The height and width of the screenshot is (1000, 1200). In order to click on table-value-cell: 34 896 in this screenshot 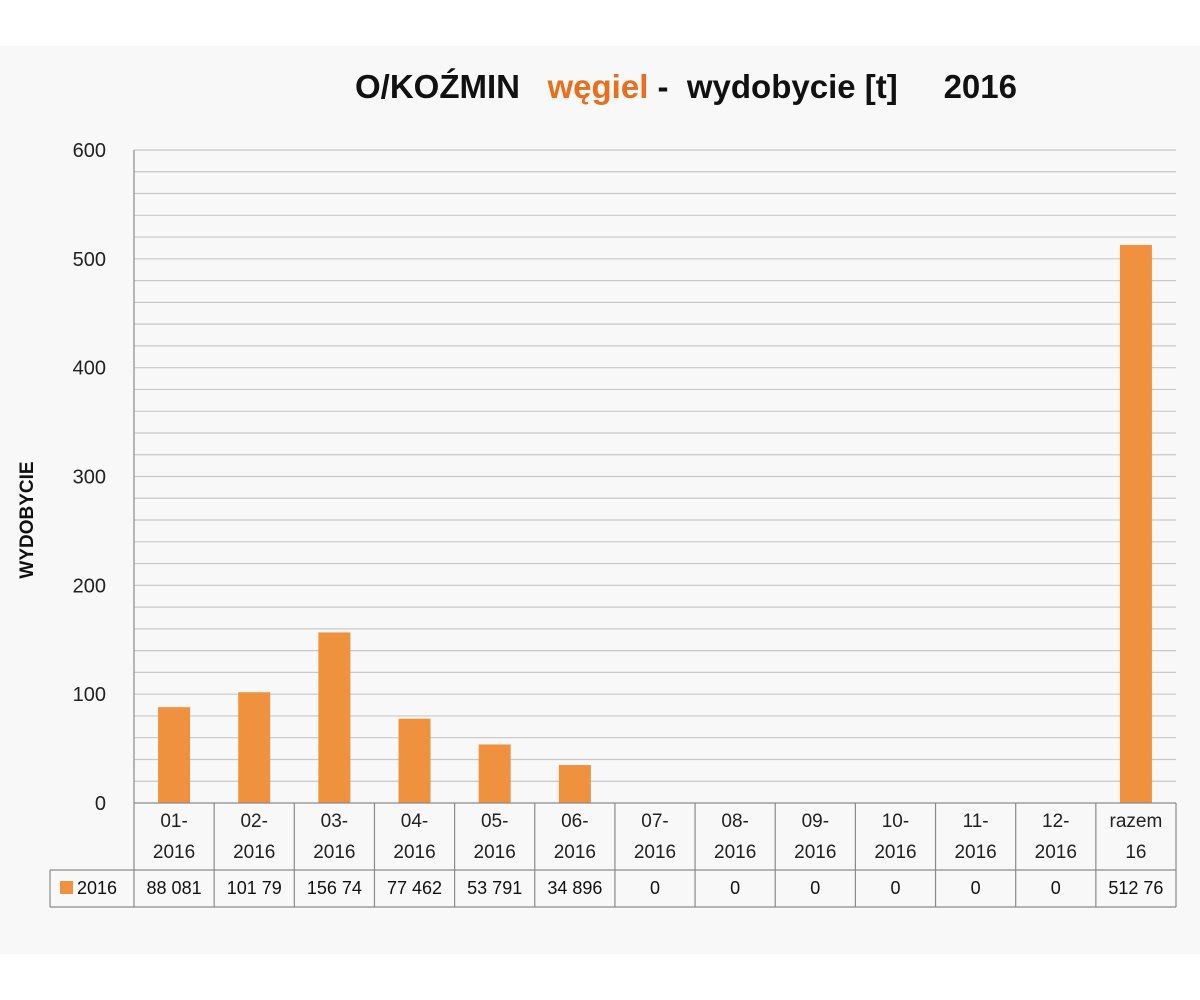, I will do `click(574, 888)`.